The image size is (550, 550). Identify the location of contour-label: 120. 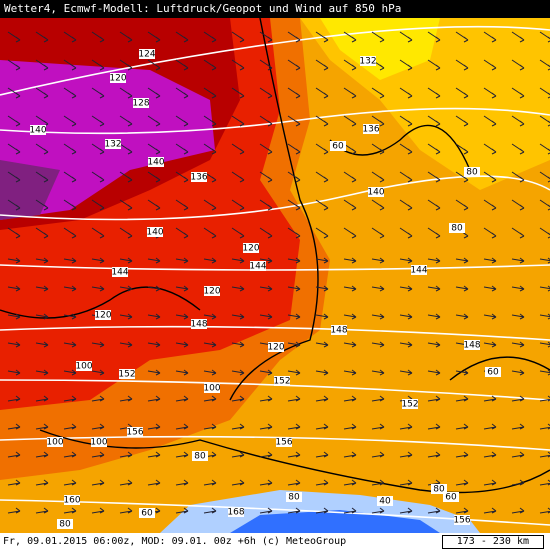
(275, 348).